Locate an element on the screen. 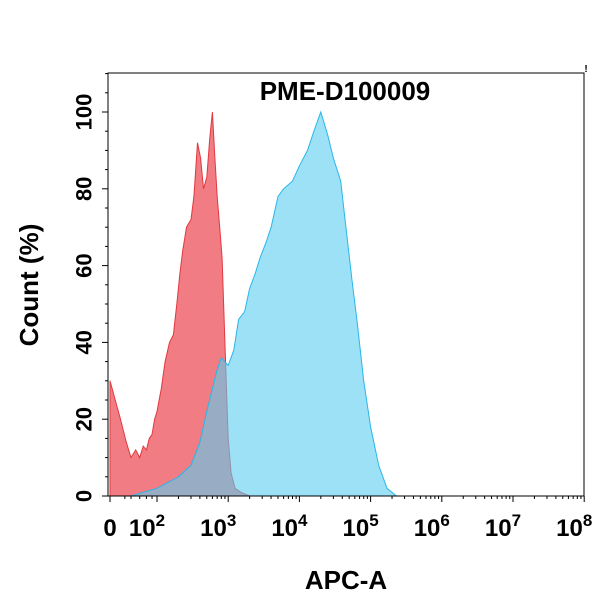 This screenshot has width=600, height=604. x-tick-label: 10² is located at coordinates (147, 526).